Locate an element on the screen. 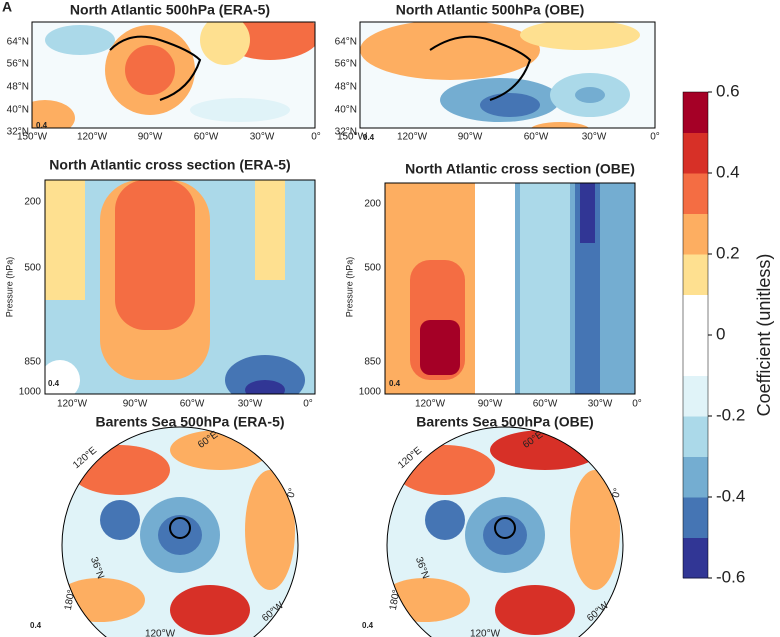 This screenshot has width=780, height=637. colorbar-tick-label: -0.2 is located at coordinates (730, 414).